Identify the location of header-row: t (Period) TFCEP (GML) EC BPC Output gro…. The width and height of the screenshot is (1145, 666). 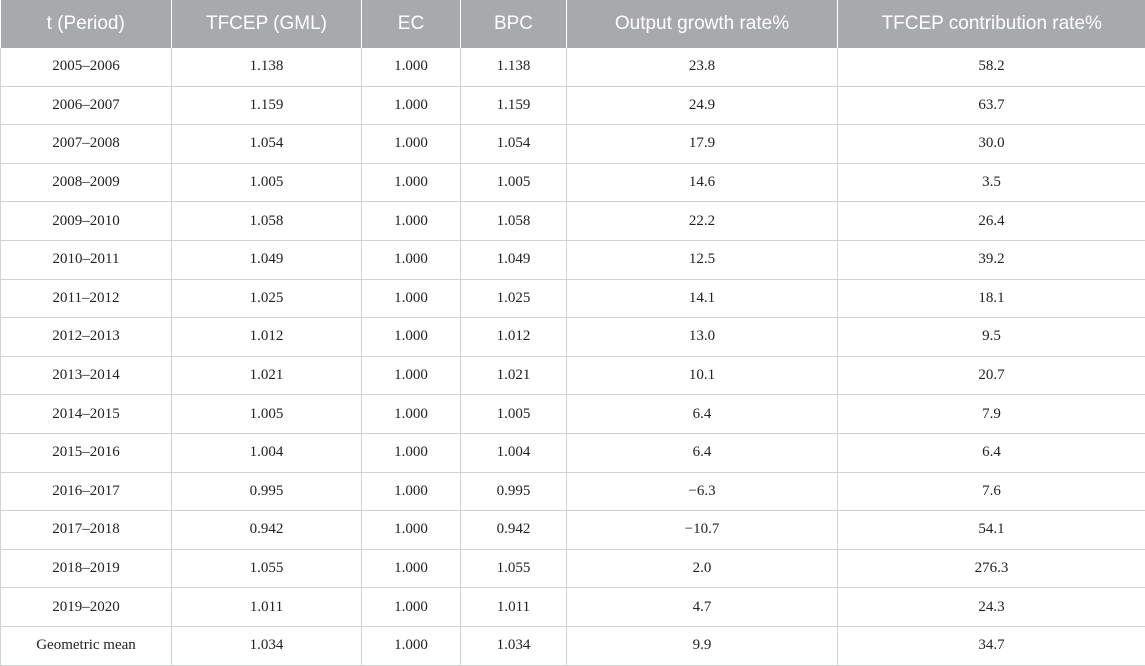
(573, 24).